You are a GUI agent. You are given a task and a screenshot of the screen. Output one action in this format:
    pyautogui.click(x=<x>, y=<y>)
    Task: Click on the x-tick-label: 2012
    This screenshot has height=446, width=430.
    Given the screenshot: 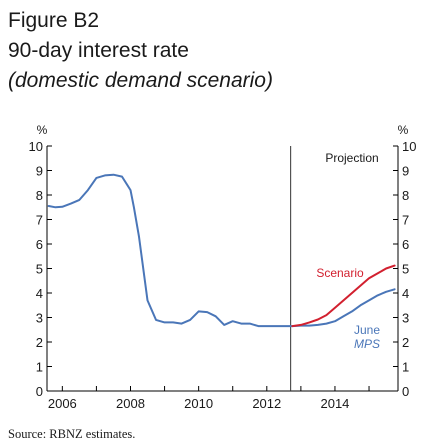 What is the action you would take?
    pyautogui.click(x=266, y=403)
    